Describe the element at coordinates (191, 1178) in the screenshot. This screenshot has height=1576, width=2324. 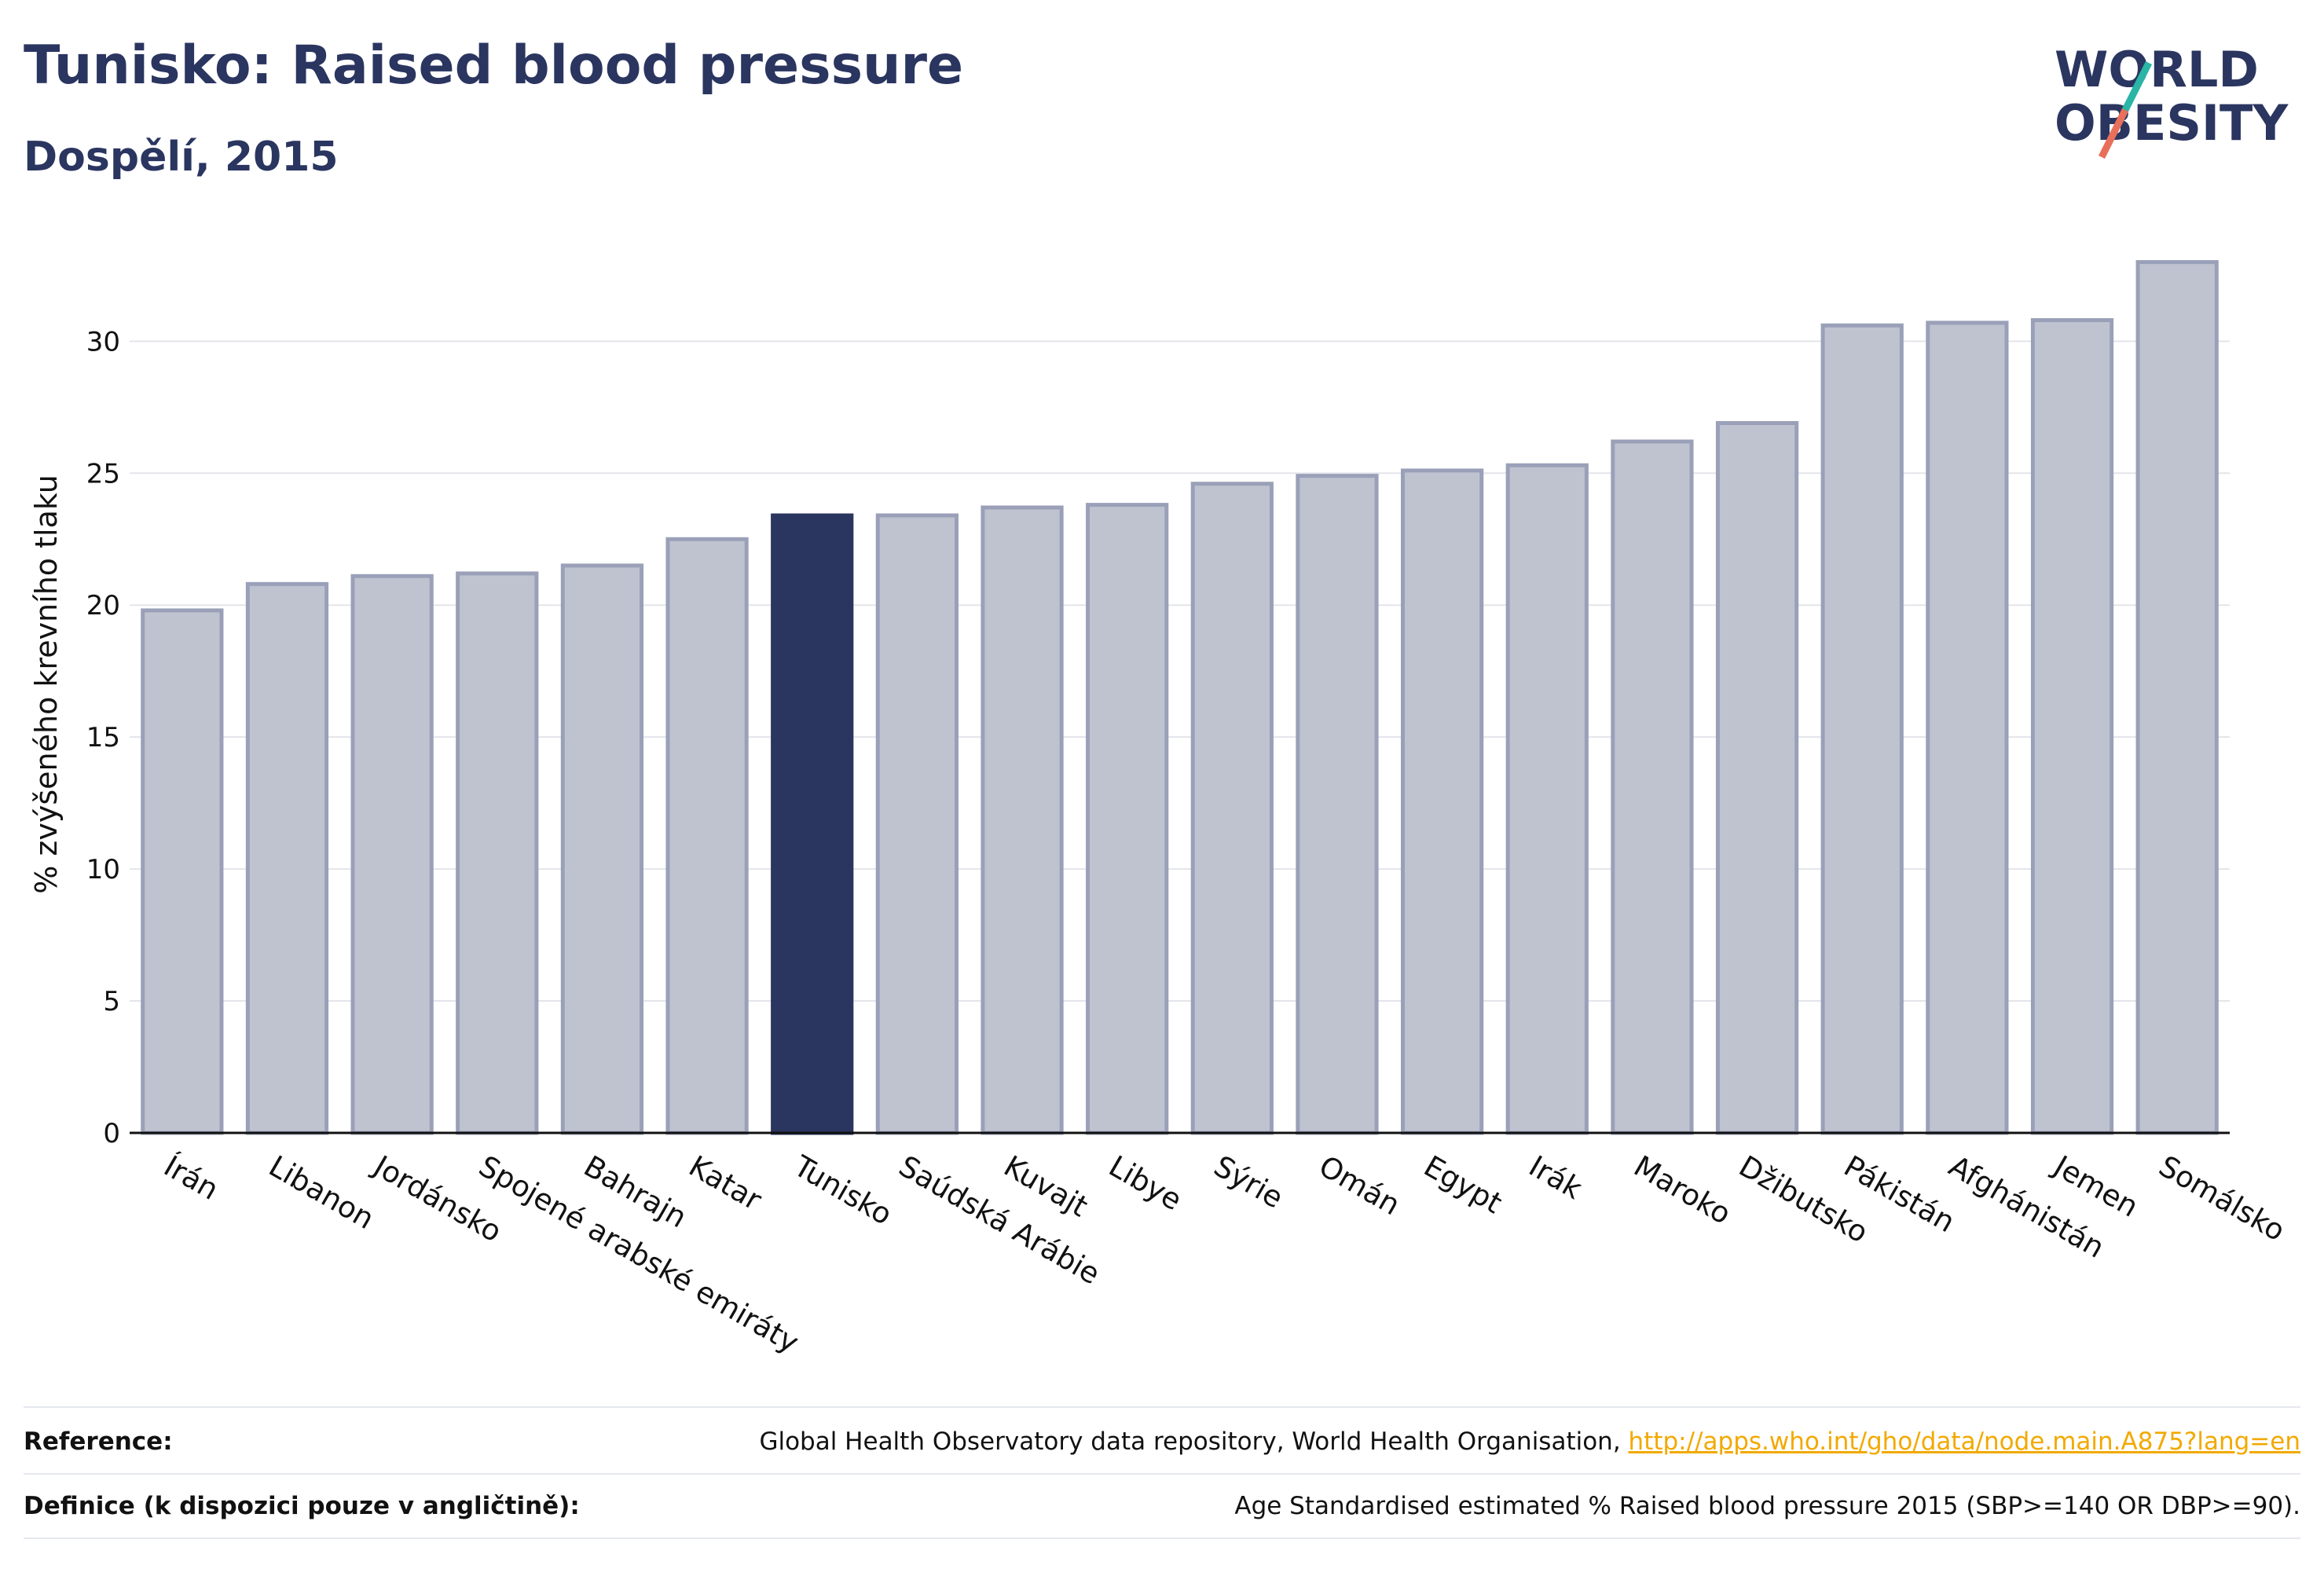
I see `x-tick-label: Írán` at that location.